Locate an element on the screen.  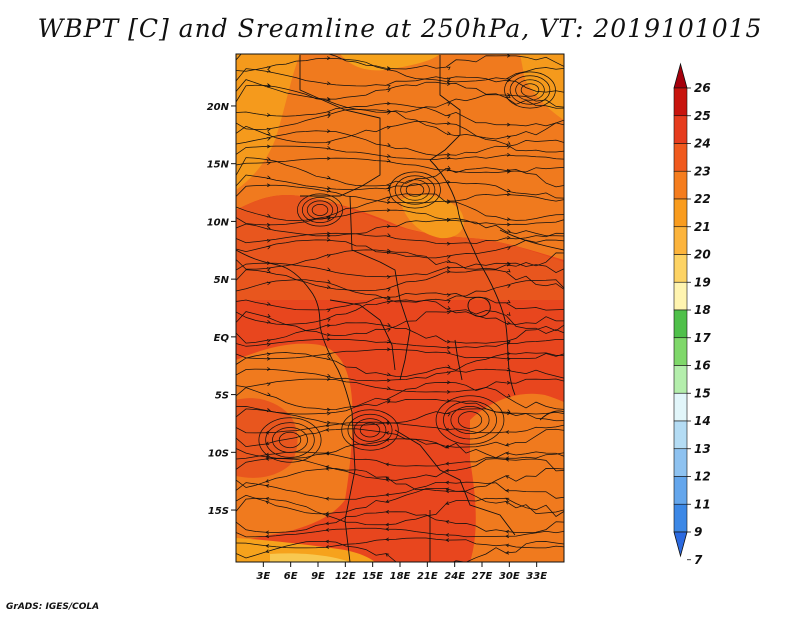
colorbar-label: 22 is located at coordinates (702, 199).